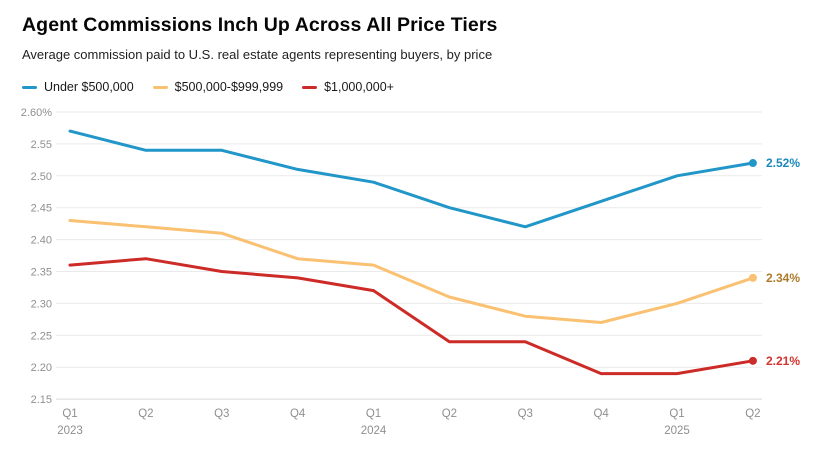 The image size is (821, 456). Describe the element at coordinates (783, 361) in the screenshot. I see `end-value-label-1-000-000: 2.21%` at that location.